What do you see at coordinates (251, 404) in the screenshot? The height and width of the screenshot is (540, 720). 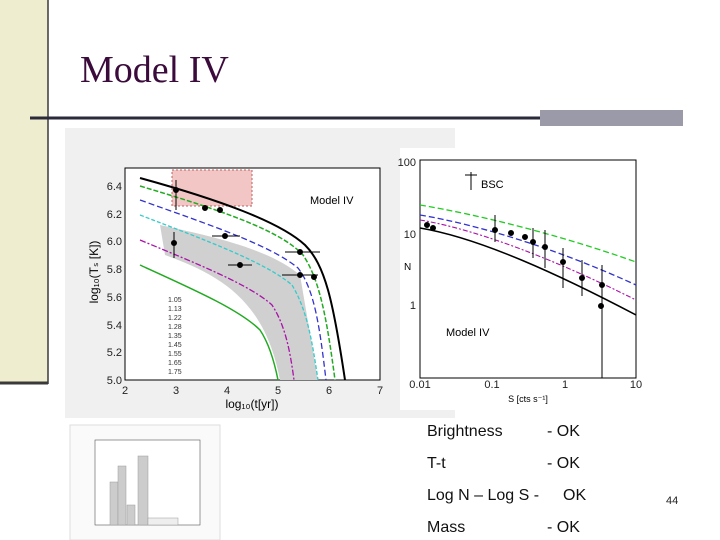 I see `x-axis-label: log₁₀(t[yr])` at bounding box center [251, 404].